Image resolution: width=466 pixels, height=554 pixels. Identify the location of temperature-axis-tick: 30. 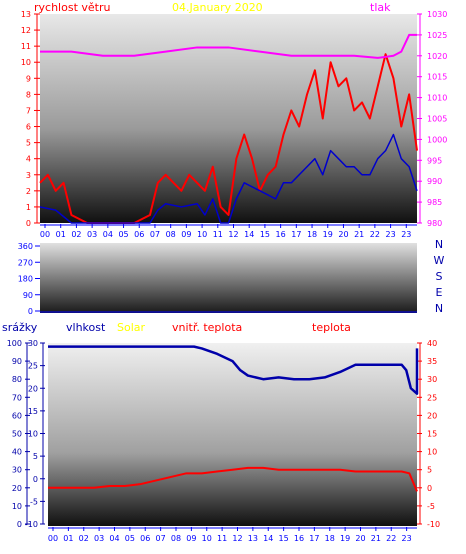
(432, 379).